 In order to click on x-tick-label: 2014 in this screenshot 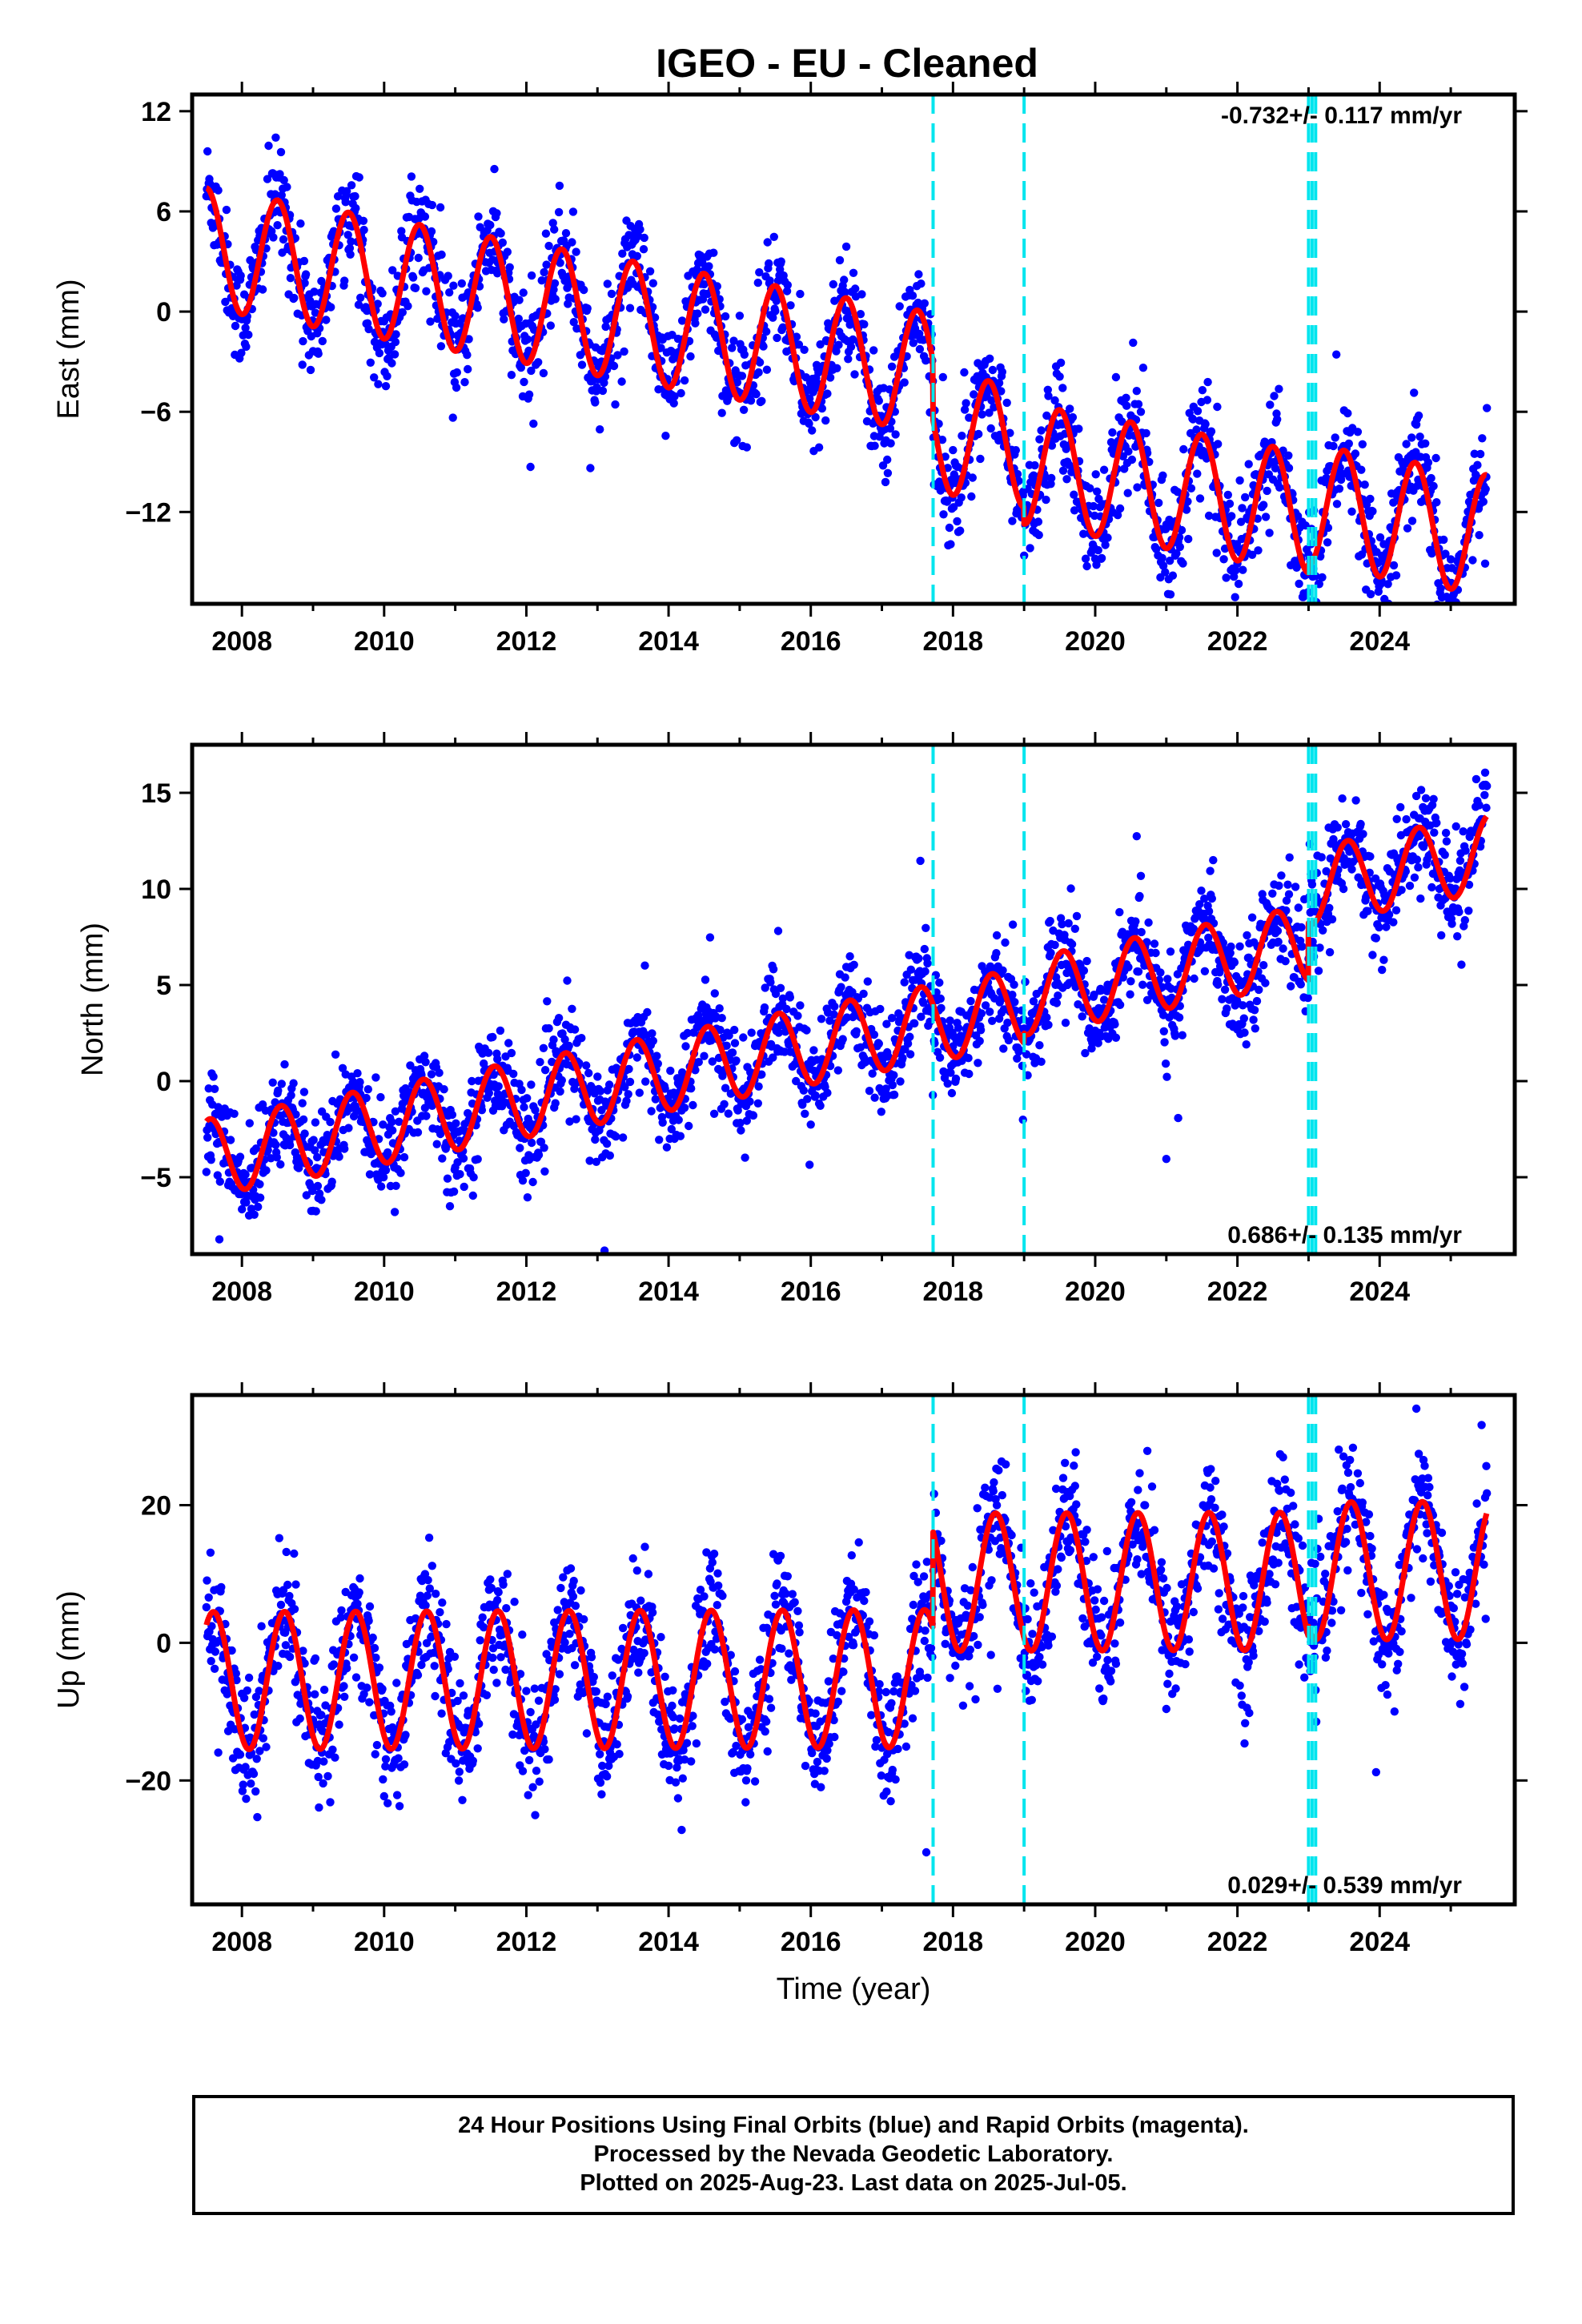, I will do `click(669, 1292)`.